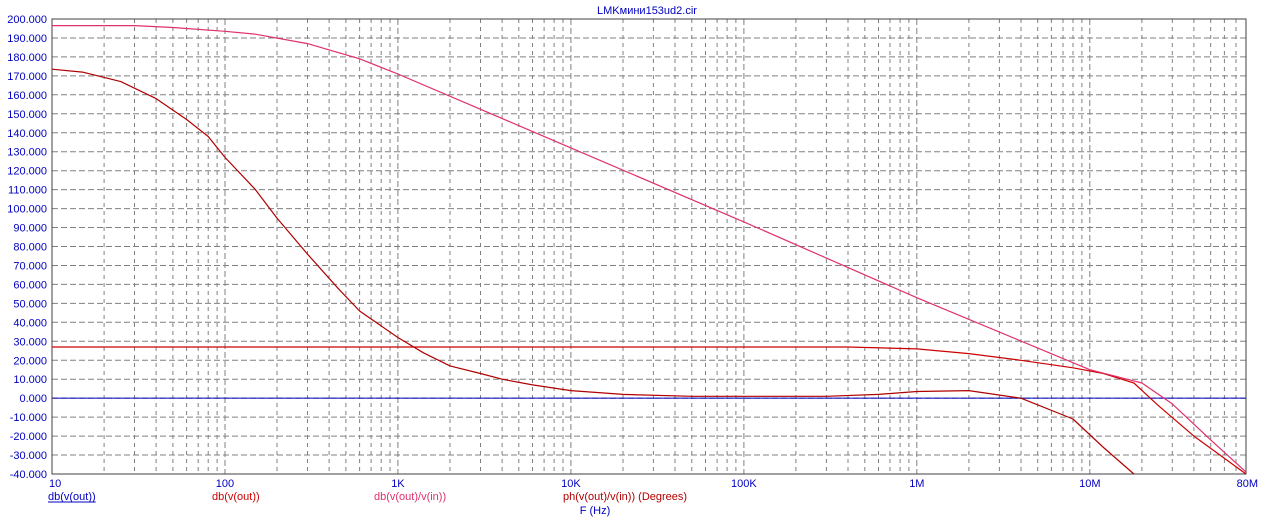  I want to click on y-tick-label: 30.000, so click(30, 342).